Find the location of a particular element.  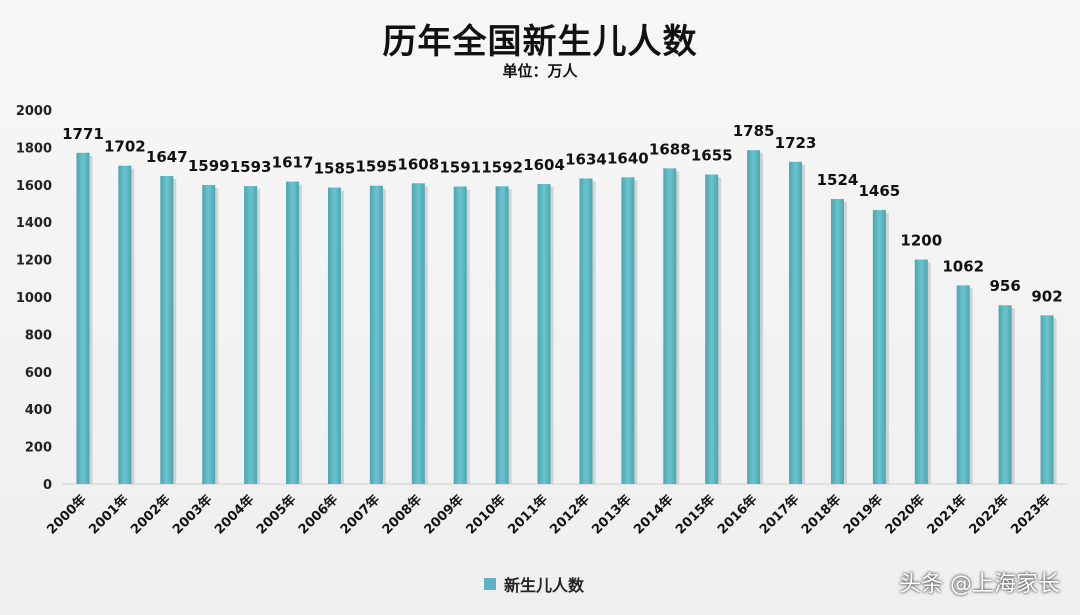

data-label: 1723 is located at coordinates (796, 143).